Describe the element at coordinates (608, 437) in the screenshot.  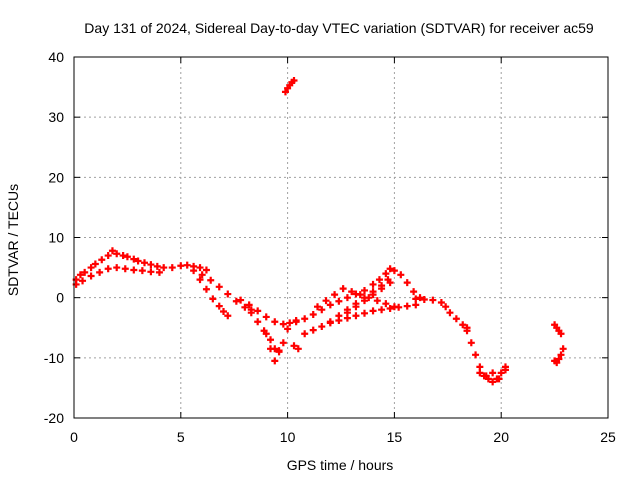
I see `x-tick-label: 25` at that location.